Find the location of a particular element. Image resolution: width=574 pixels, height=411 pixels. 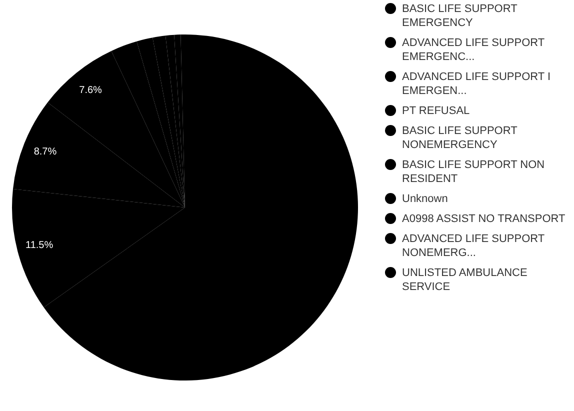

legend-label: BASIC LIFE SUPPORT NONEMERGENCY is located at coordinates (460, 138).